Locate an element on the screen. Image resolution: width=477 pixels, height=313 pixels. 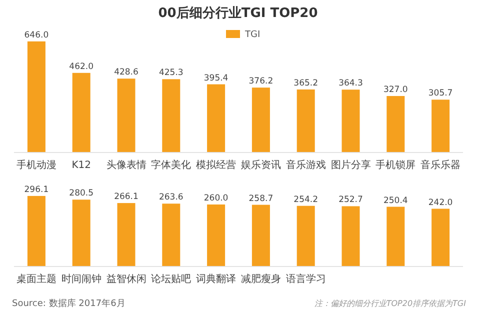
x-tick-label: 手机动漫 is located at coordinates (36, 165).